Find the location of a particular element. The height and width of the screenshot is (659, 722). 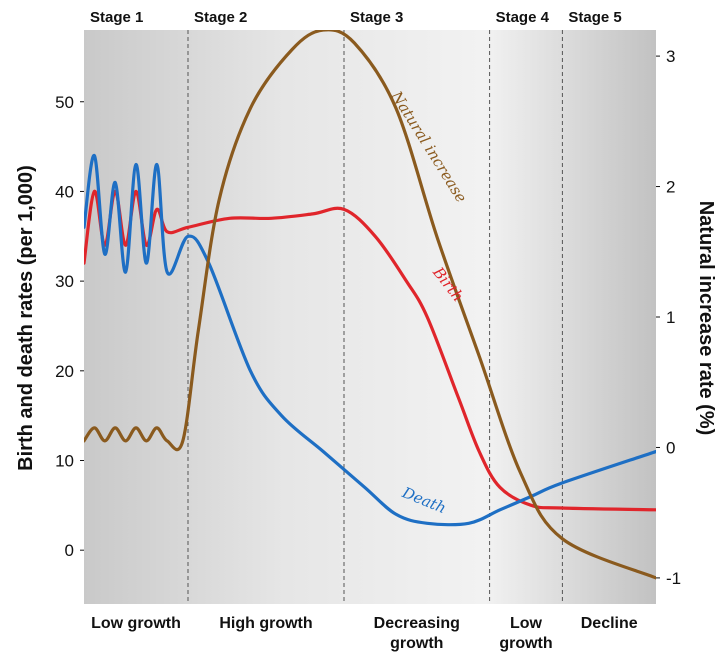

stage-header-stage-5: Stage 5 is located at coordinates (594, 17).